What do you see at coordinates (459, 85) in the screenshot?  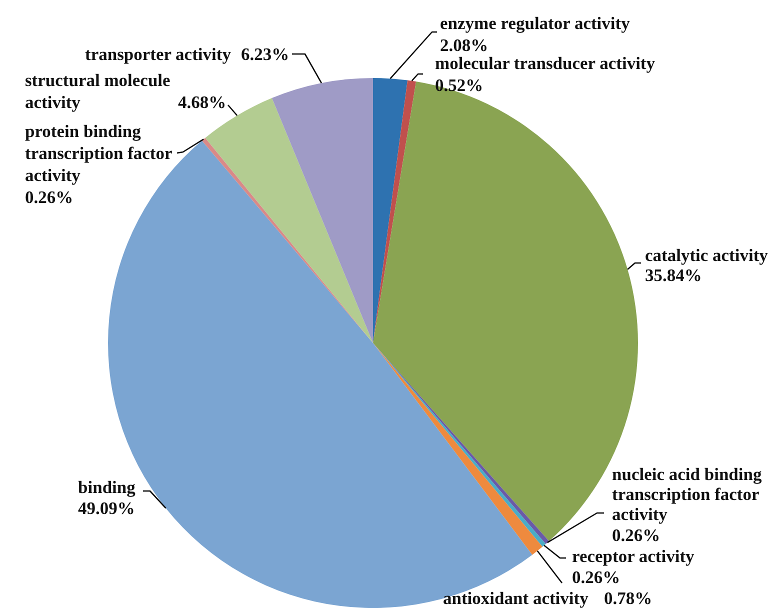 I see `data-label: 0.52%` at bounding box center [459, 85].